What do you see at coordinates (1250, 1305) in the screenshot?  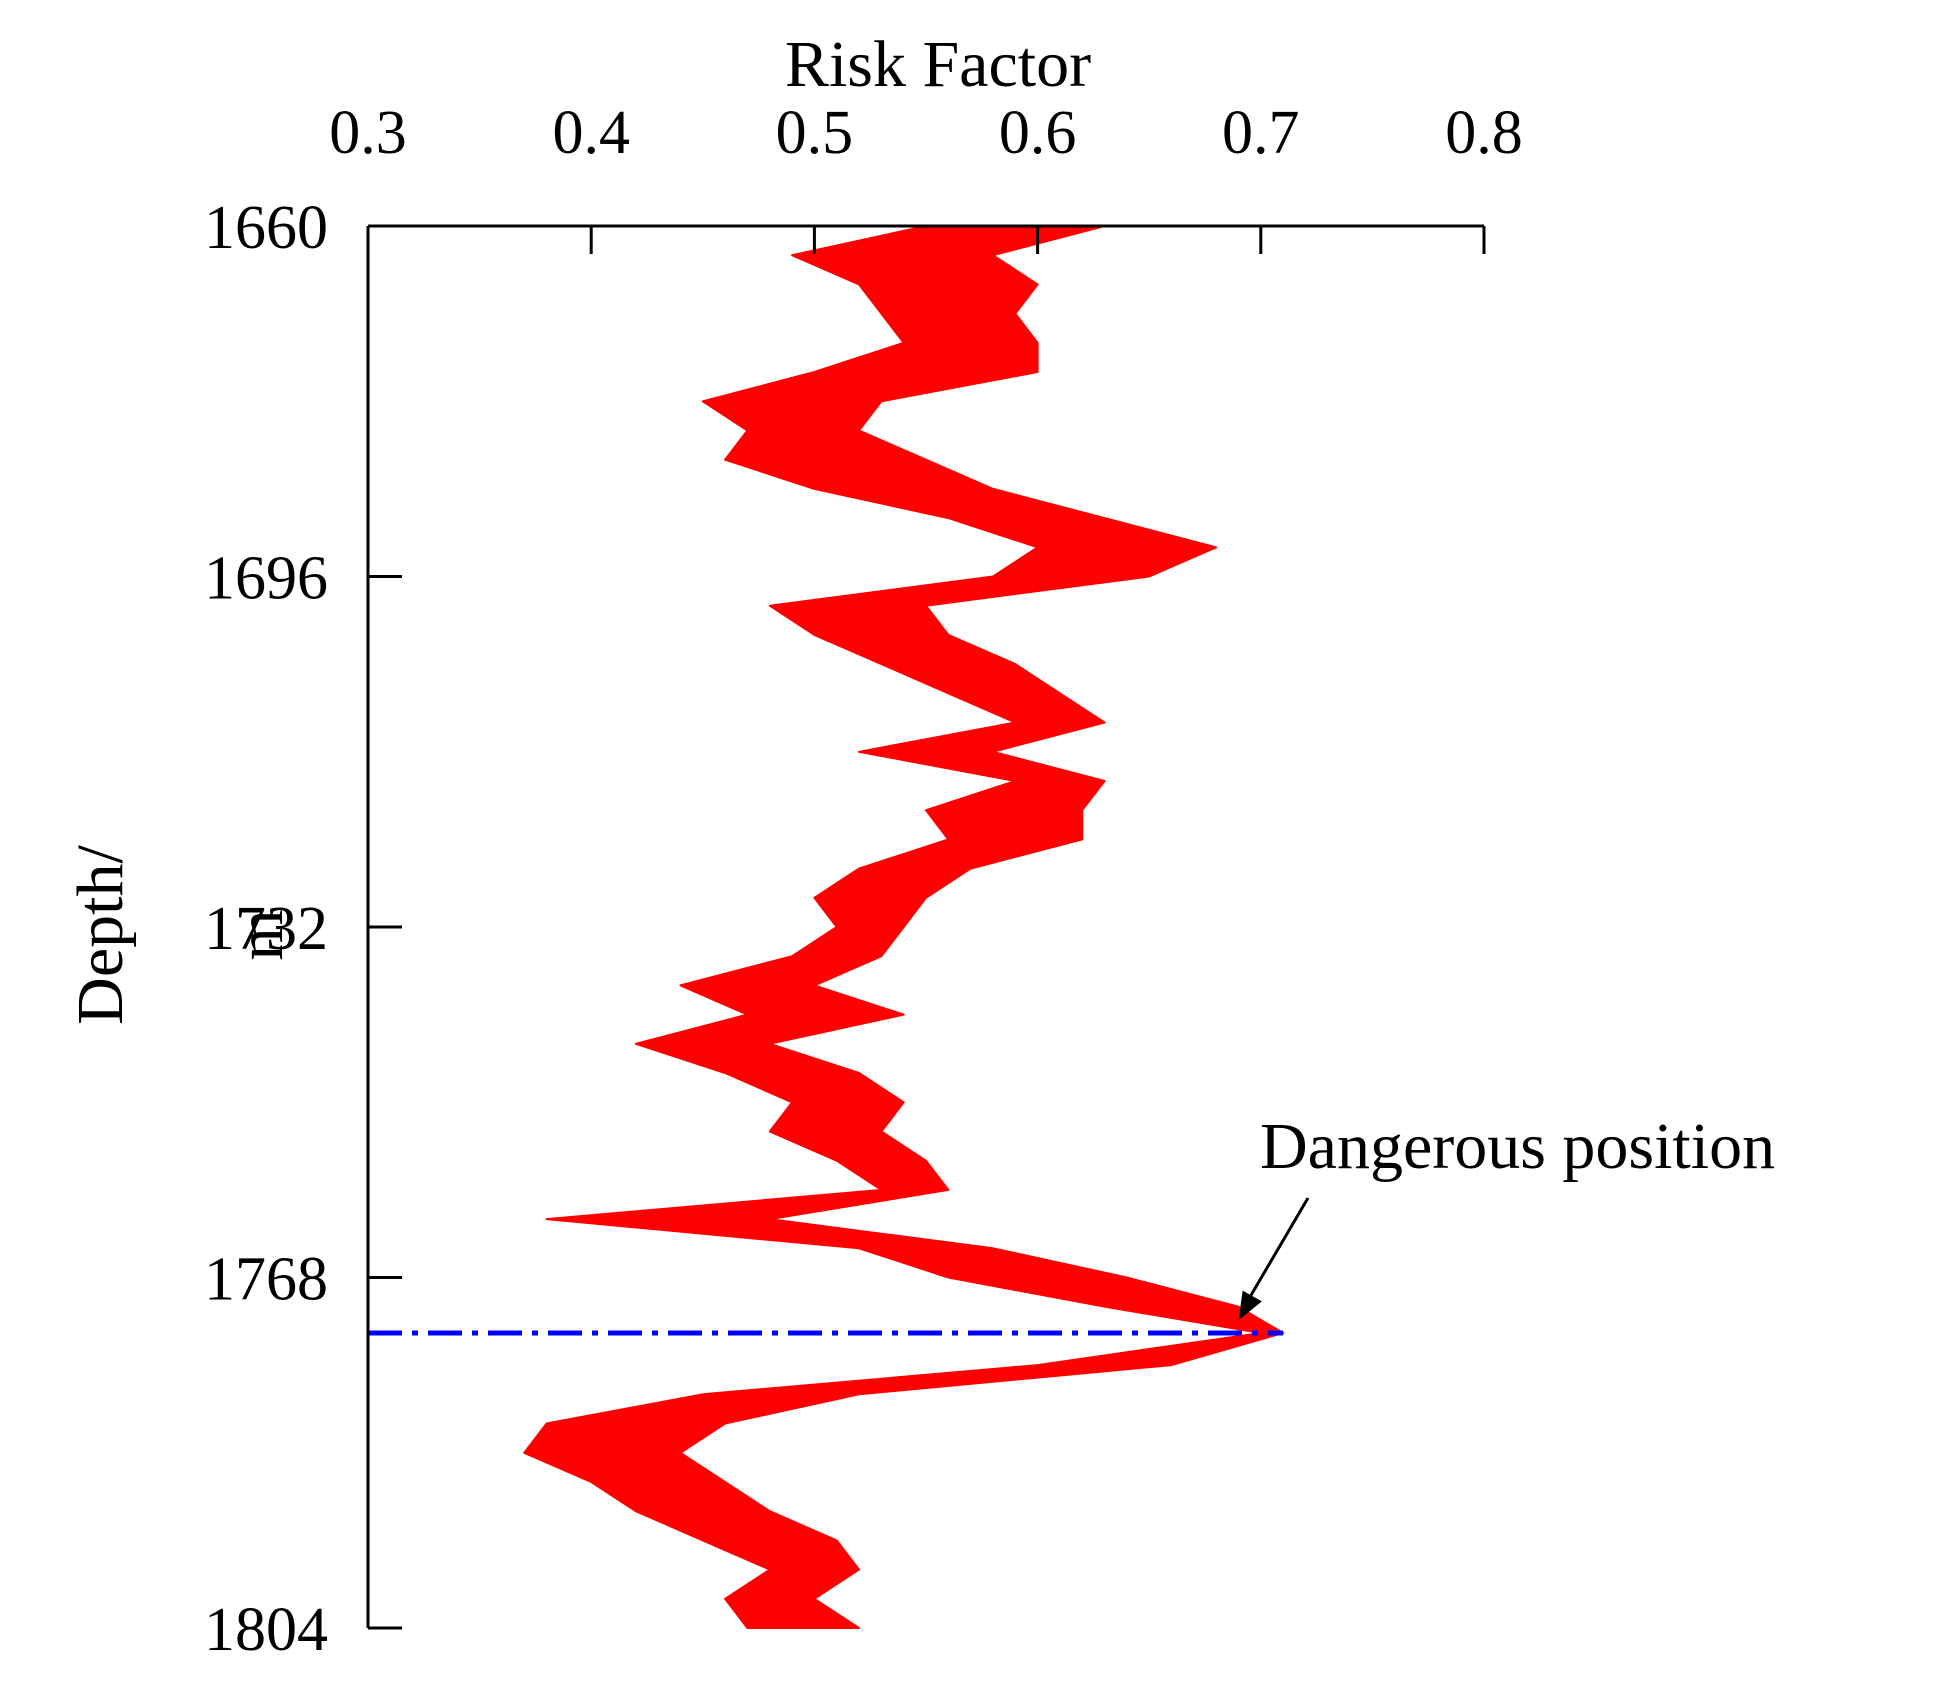 I see `annotation-arrow-head` at bounding box center [1250, 1305].